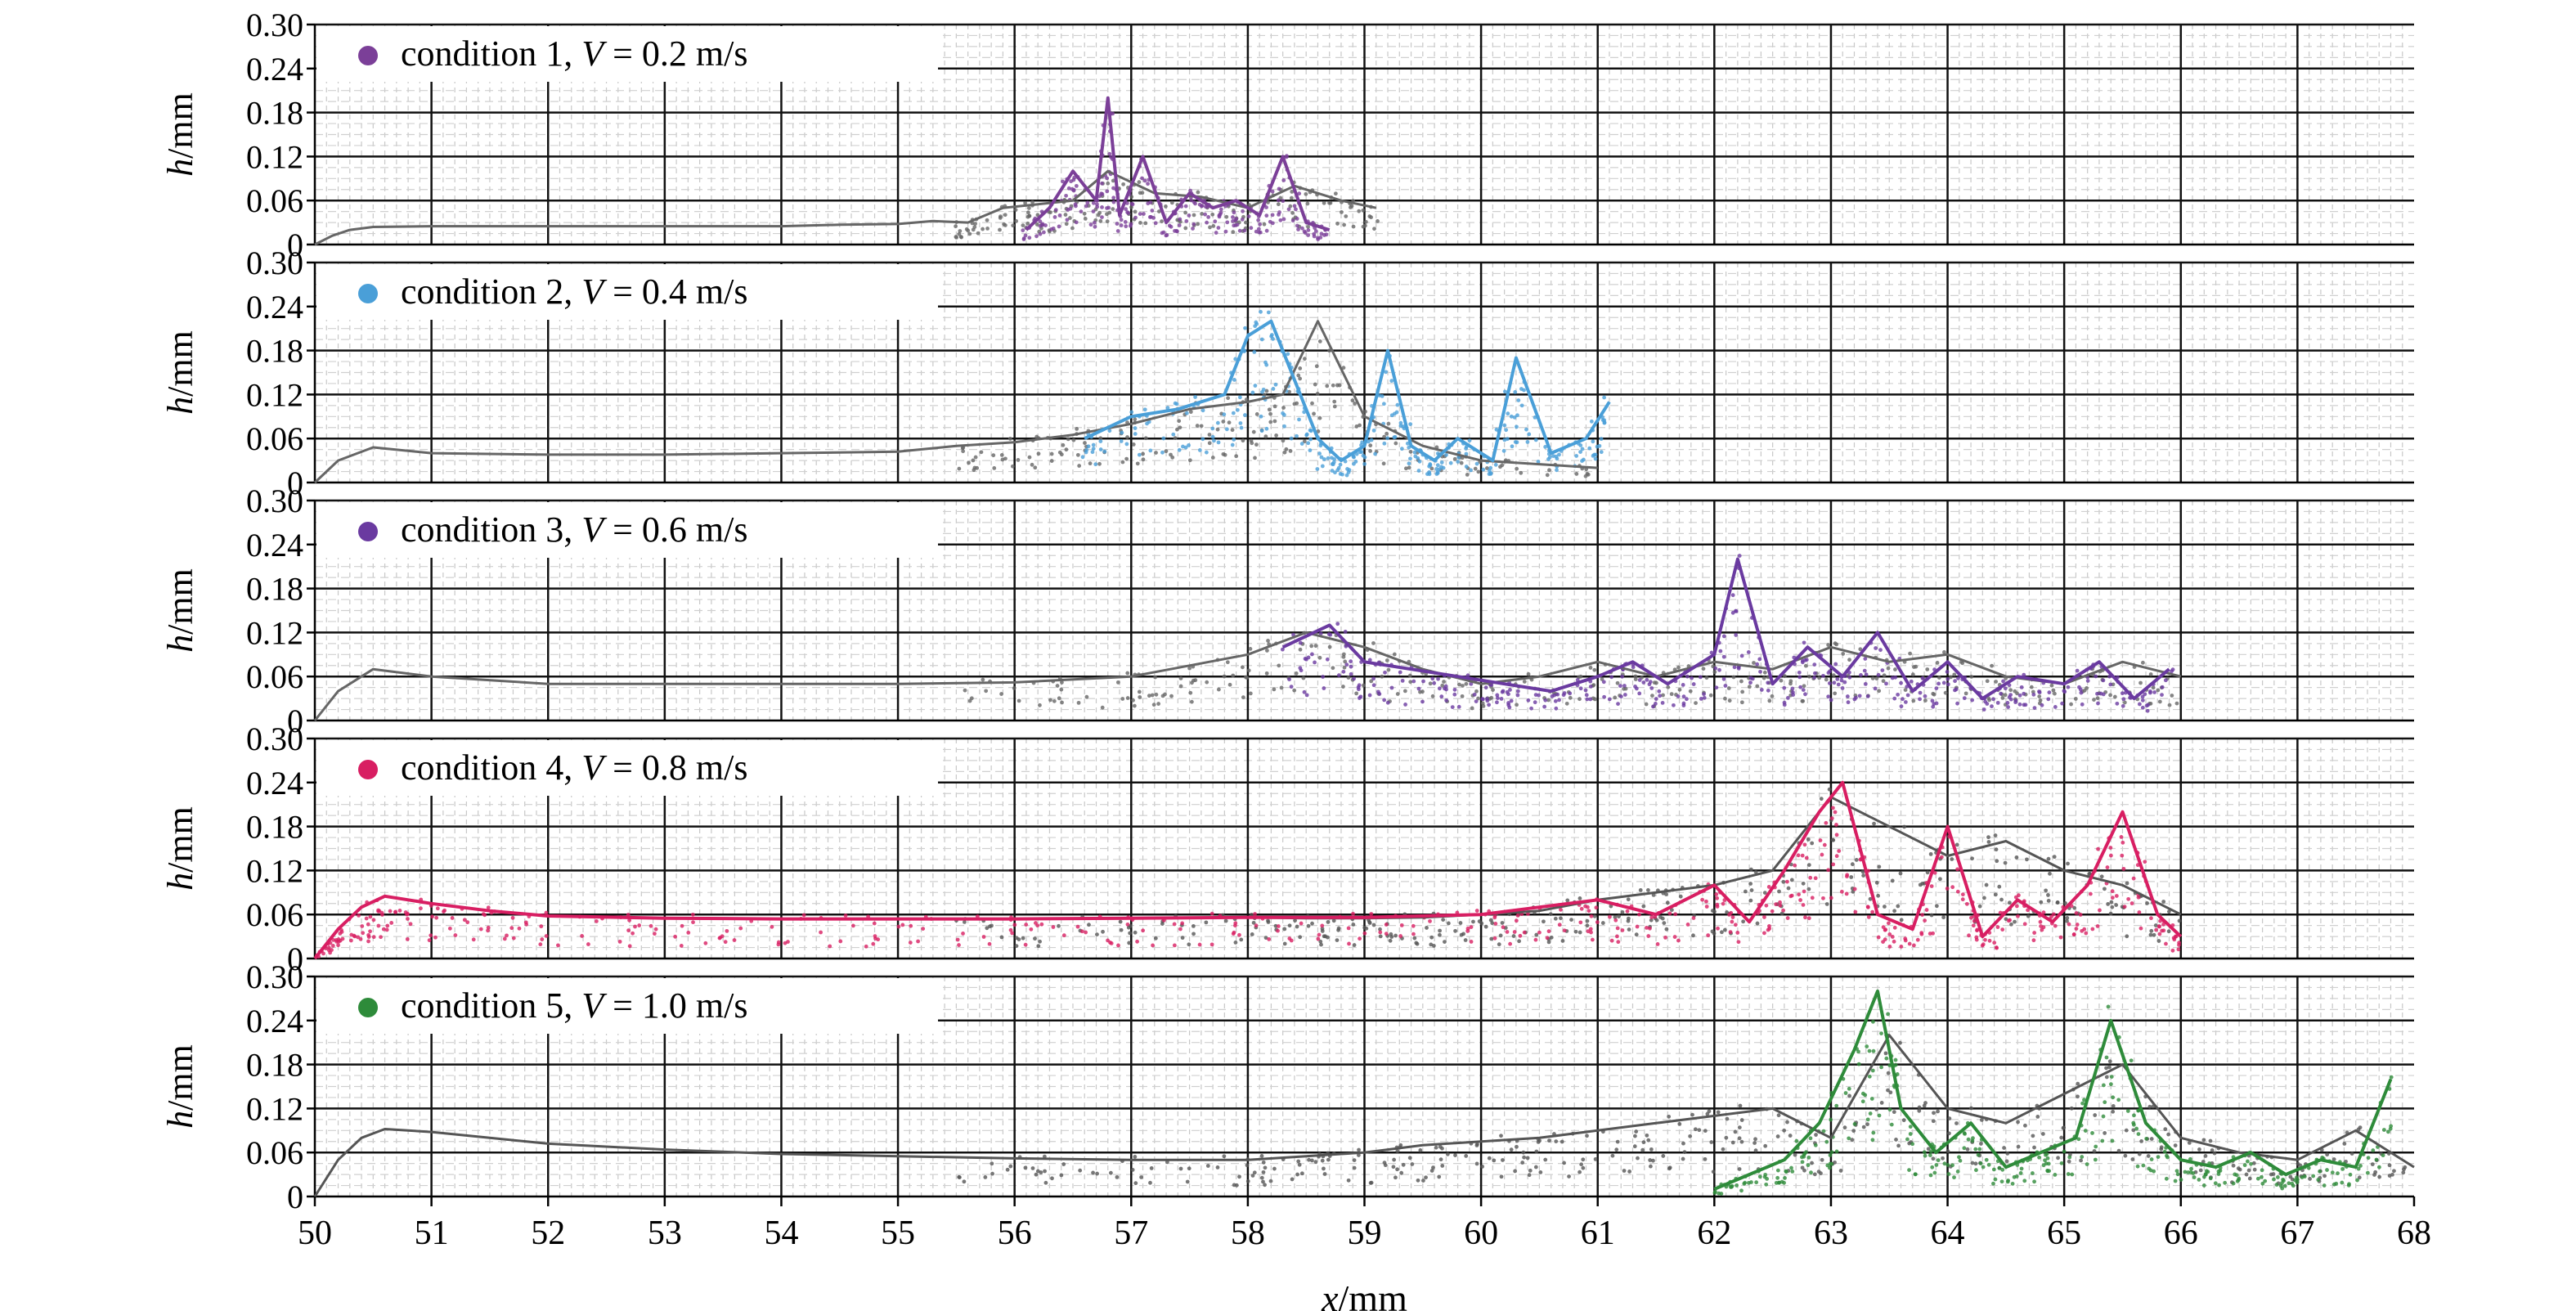 The height and width of the screenshot is (1311, 2576). Describe the element at coordinates (1015, 1233) in the screenshot. I see `x-tick-label: 56` at that location.